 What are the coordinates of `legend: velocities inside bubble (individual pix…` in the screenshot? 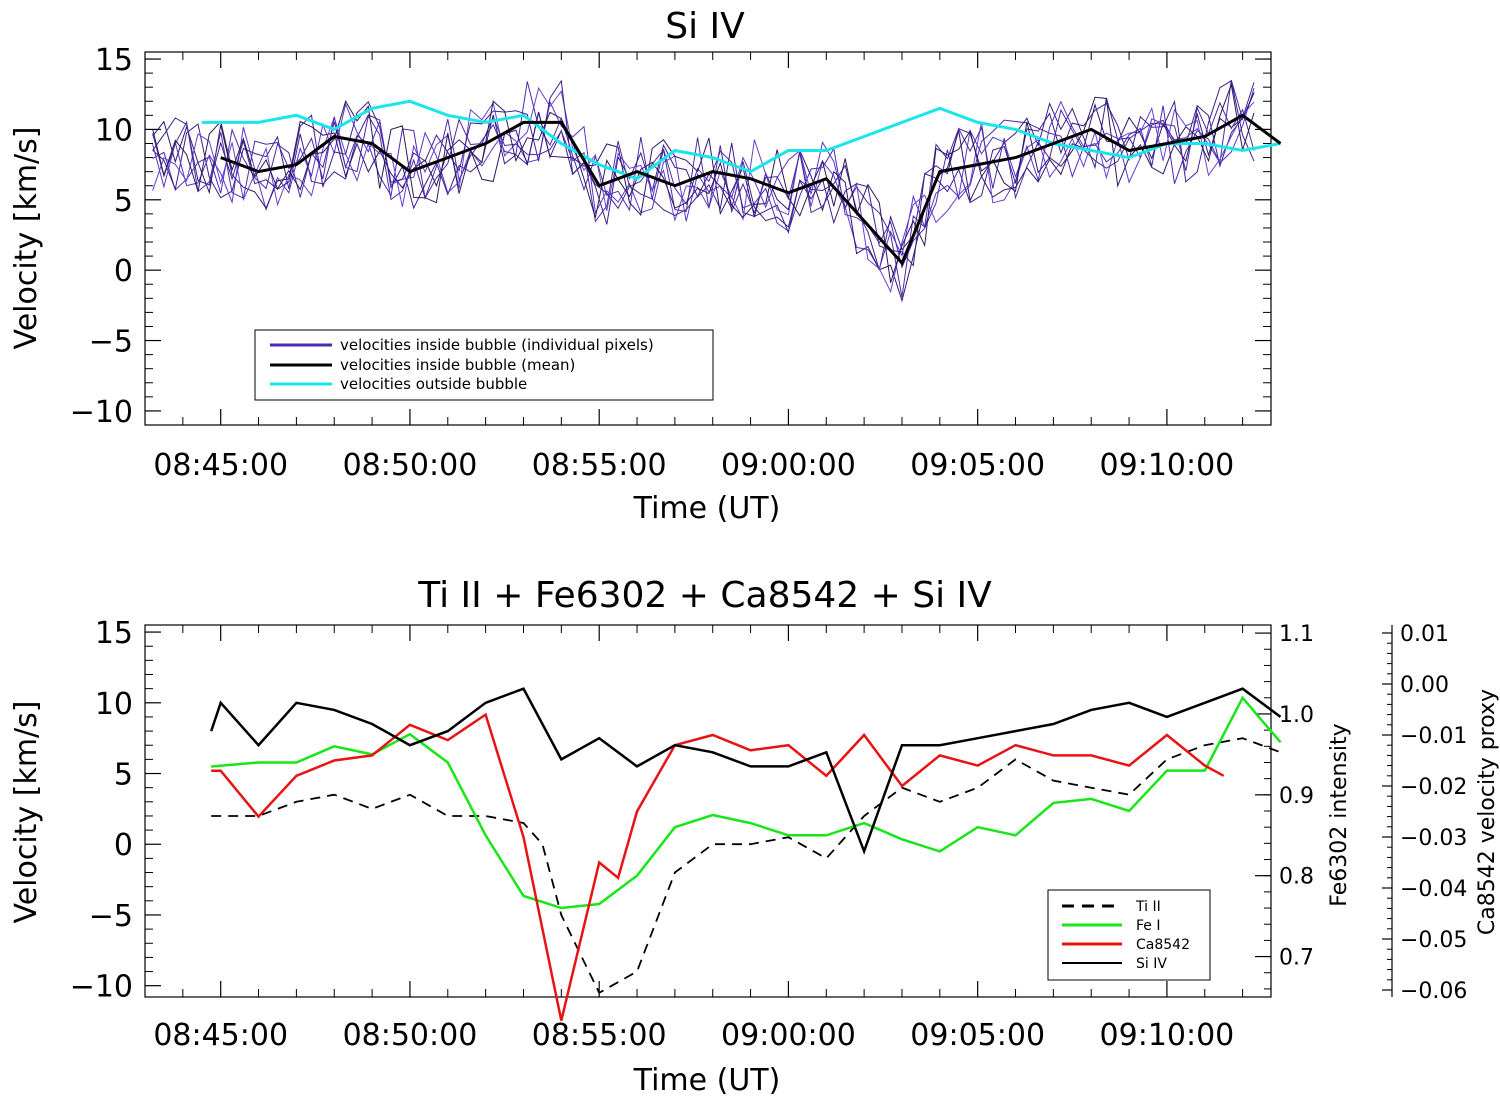 It's located at (484, 365).